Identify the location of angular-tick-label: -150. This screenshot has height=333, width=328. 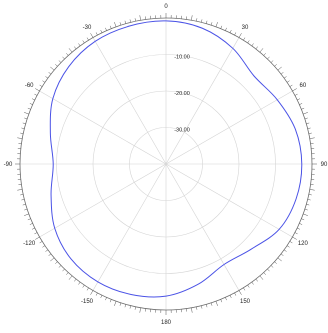
(87, 302).